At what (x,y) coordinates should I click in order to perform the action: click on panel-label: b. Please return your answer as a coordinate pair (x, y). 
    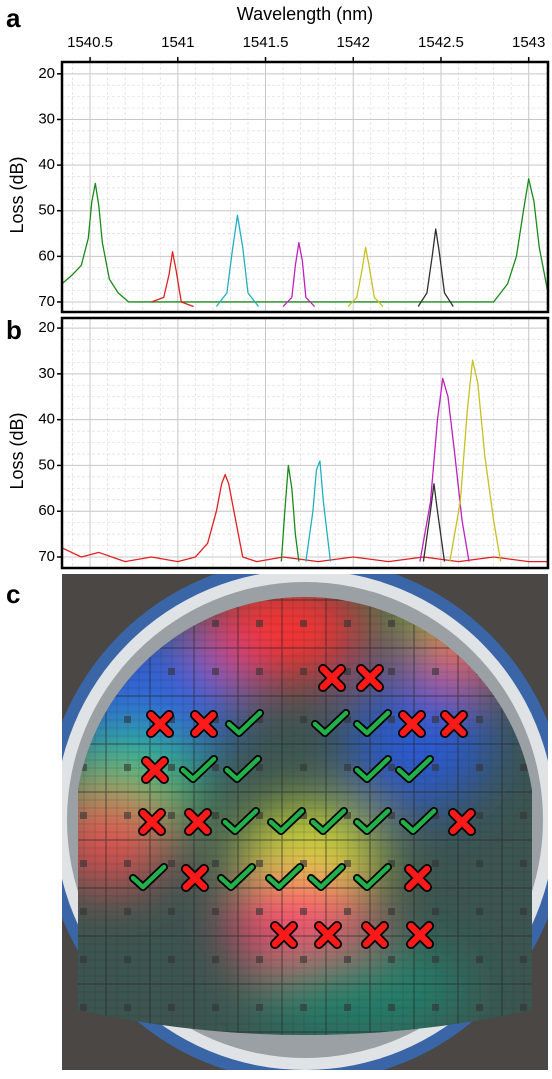
    Looking at the image, I should click on (14, 330).